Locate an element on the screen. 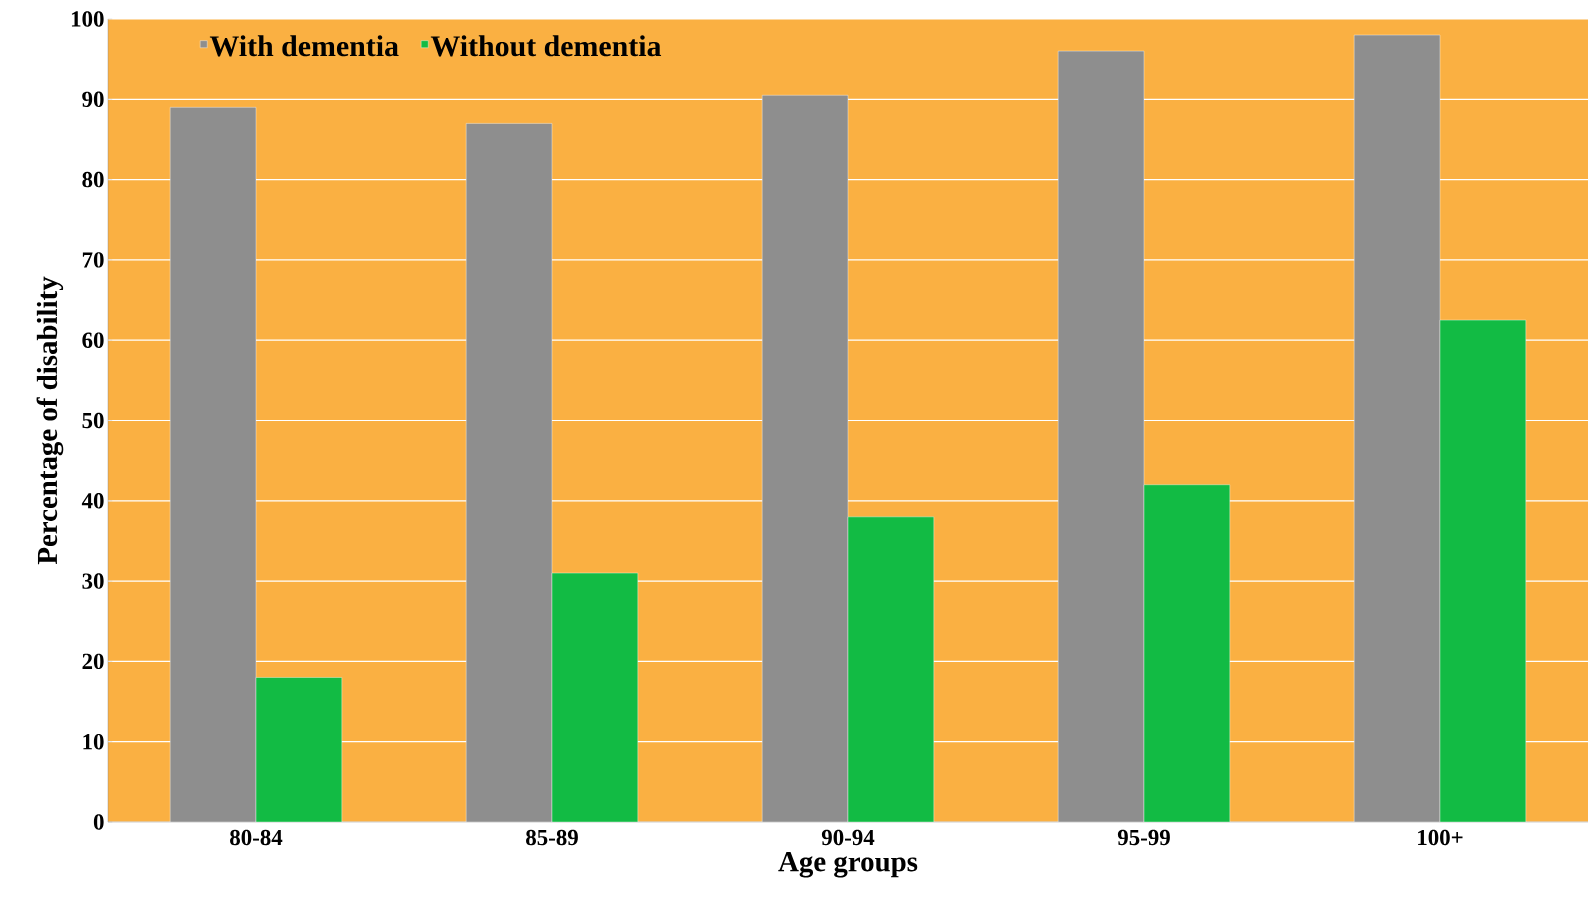 The height and width of the screenshot is (903, 1592). y-tick-label: 90 is located at coordinates (93, 99).